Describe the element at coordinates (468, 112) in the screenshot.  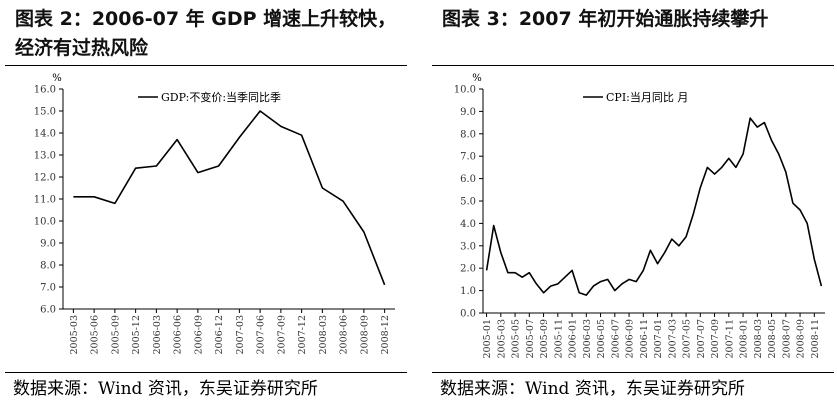
I see `cpi-y-tick-label: 9.0` at that location.